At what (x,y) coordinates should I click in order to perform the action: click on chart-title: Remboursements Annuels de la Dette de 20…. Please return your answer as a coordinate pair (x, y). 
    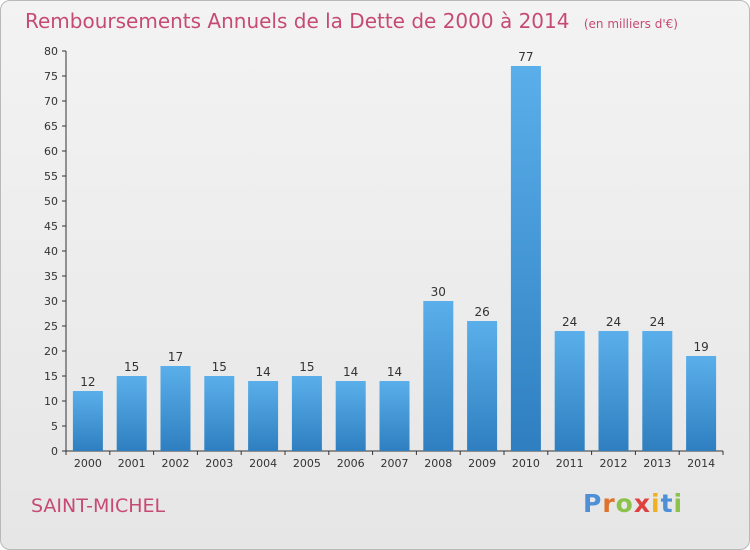
    Looking at the image, I should click on (351, 21).